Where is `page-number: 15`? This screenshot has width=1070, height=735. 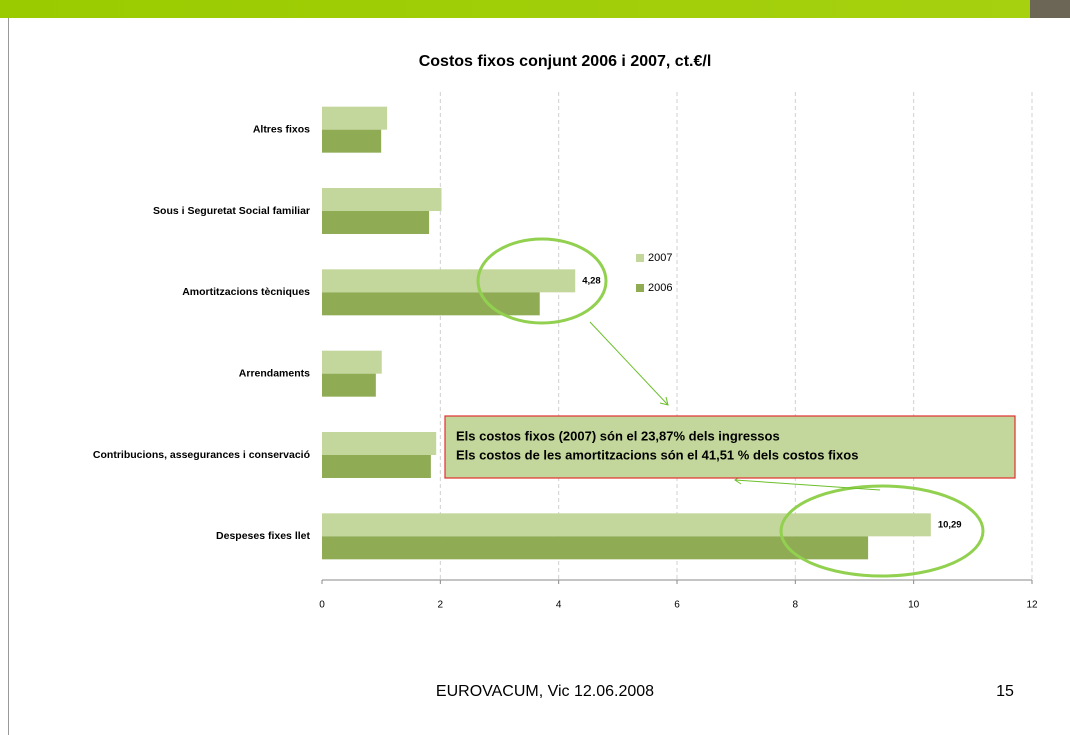
page-number: 15 is located at coordinates (1005, 691).